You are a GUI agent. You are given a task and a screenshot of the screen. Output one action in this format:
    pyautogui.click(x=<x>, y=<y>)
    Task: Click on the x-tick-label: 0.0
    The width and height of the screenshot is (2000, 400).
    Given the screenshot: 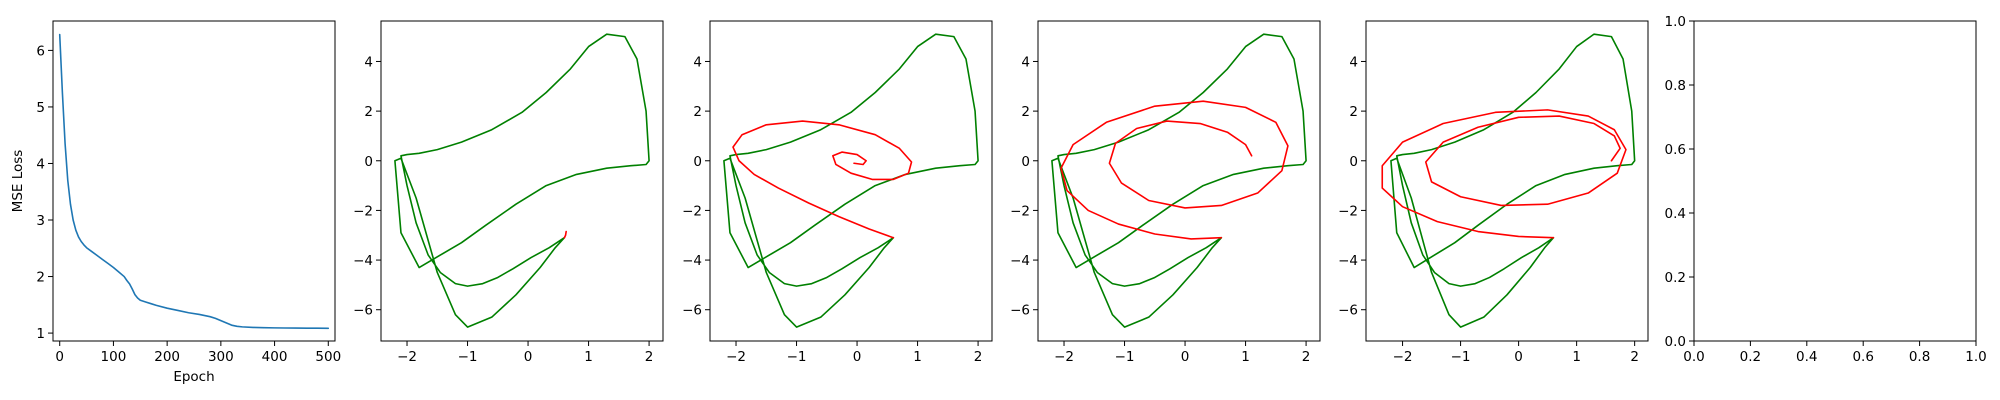 What is the action you would take?
    pyautogui.click(x=1693, y=357)
    